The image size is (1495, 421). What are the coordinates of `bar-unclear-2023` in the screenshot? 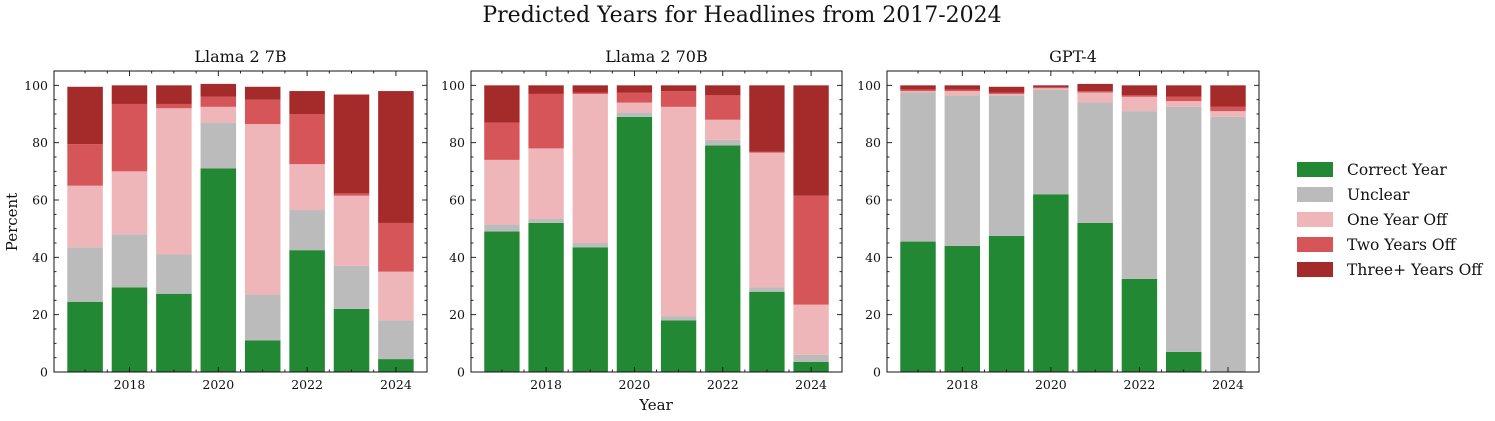 It's located at (351, 287).